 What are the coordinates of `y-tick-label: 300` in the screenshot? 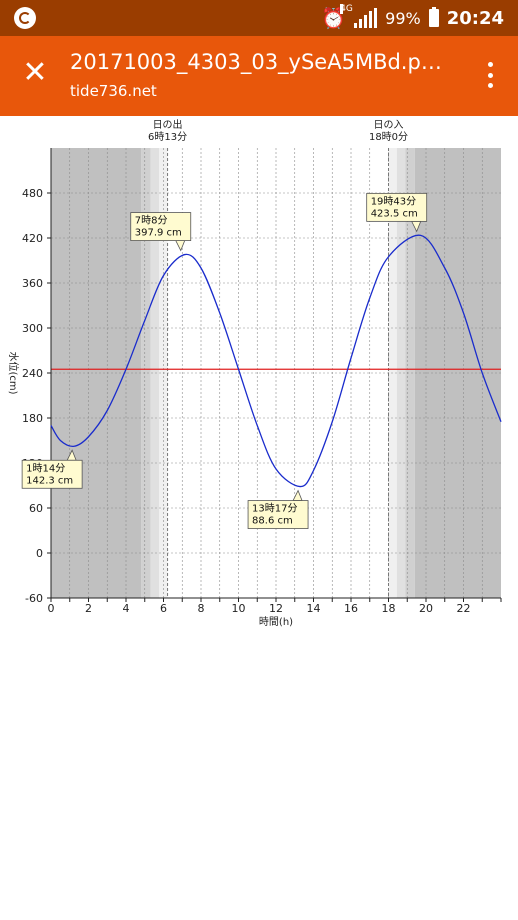 It's located at (32, 328).